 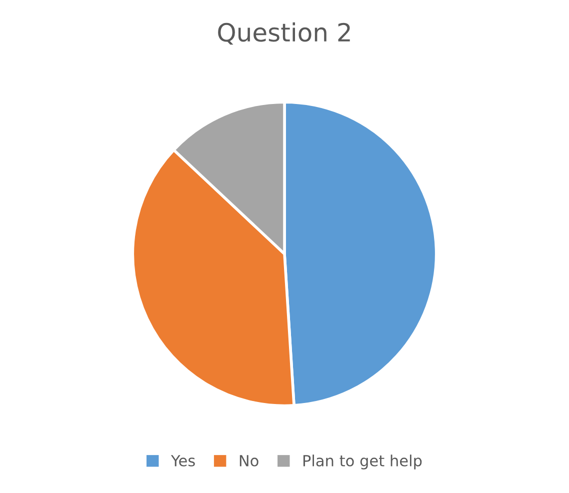 I want to click on chart-title: Question 2, so click(x=284, y=33).